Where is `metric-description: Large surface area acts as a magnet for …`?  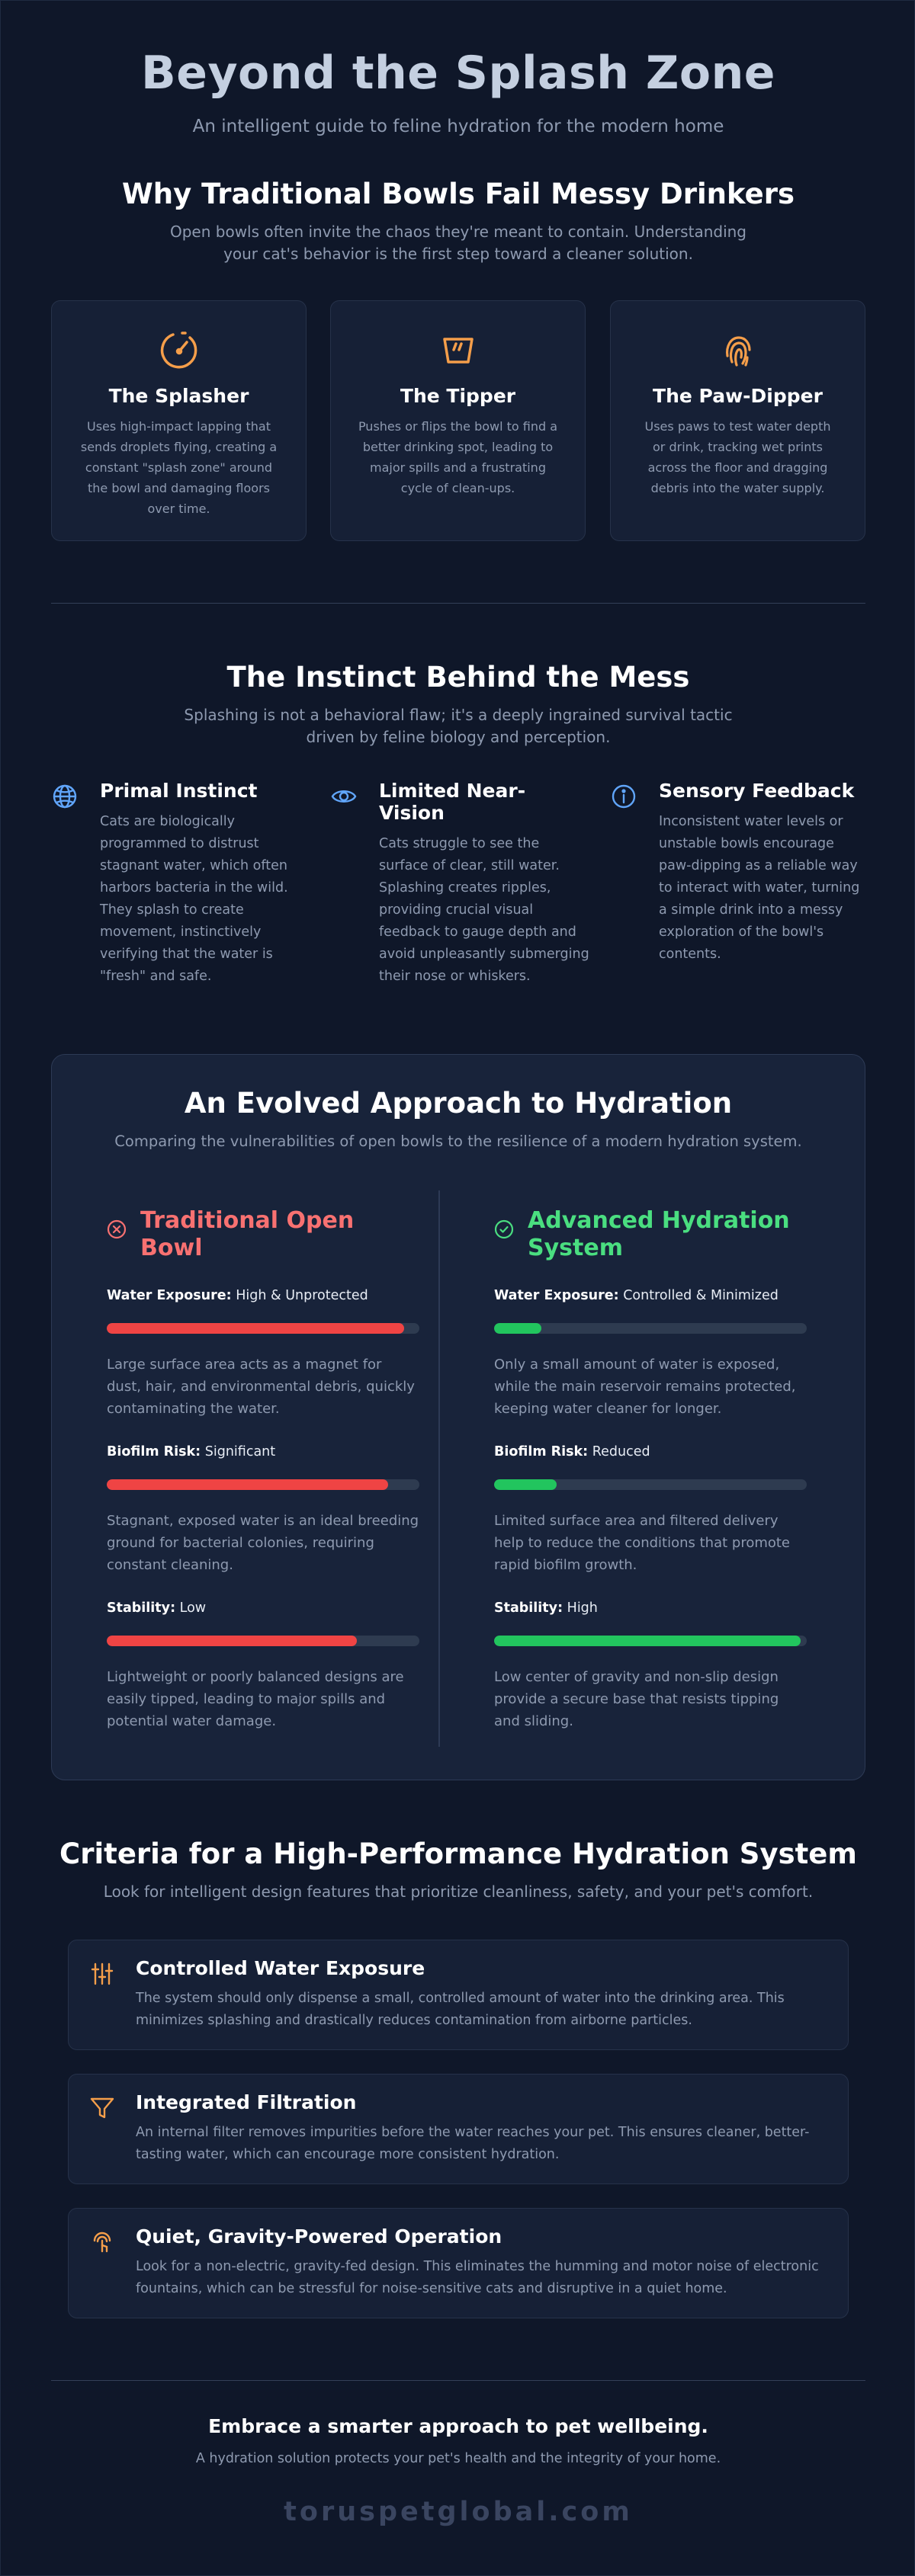
metric-description: Large surface area acts as a magnet for … is located at coordinates (261, 1387).